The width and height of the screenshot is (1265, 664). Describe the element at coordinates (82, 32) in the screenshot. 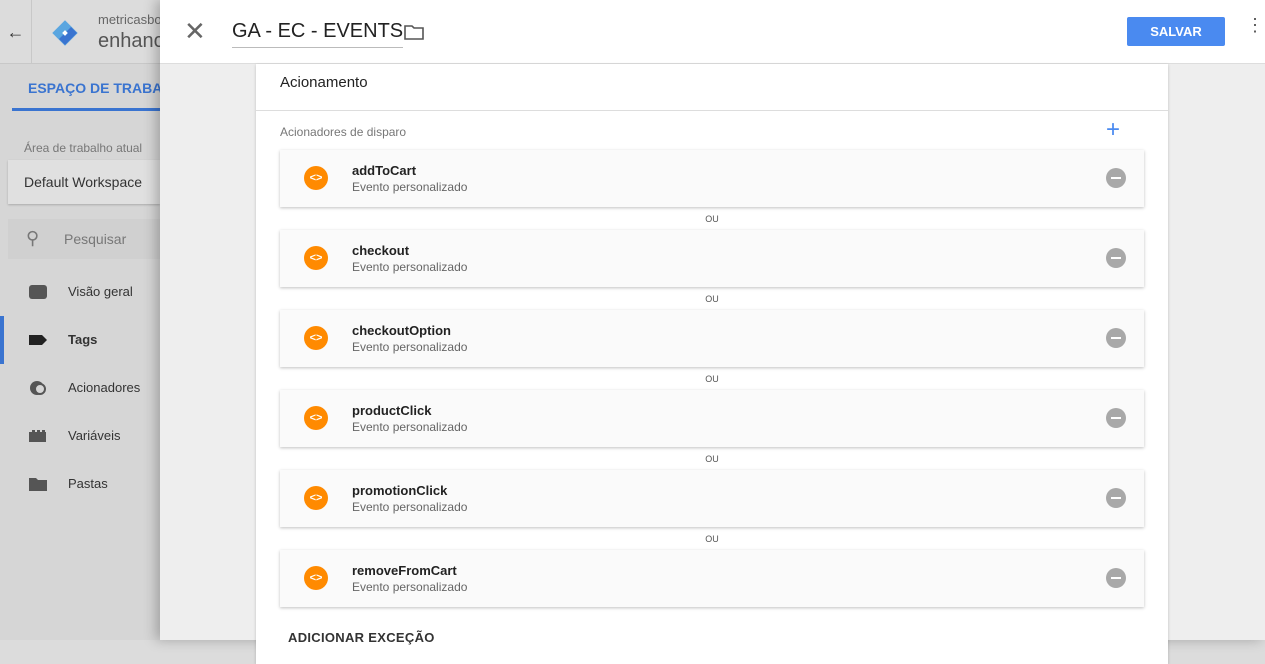

I see `top-bar: ← metricasbo enhanc` at that location.